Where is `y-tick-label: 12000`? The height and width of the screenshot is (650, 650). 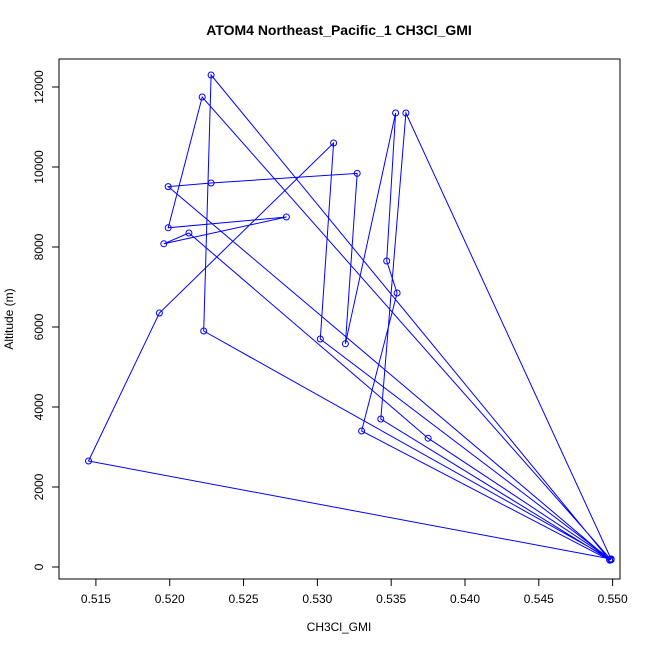
y-tick-label: 12000 is located at coordinates (39, 87).